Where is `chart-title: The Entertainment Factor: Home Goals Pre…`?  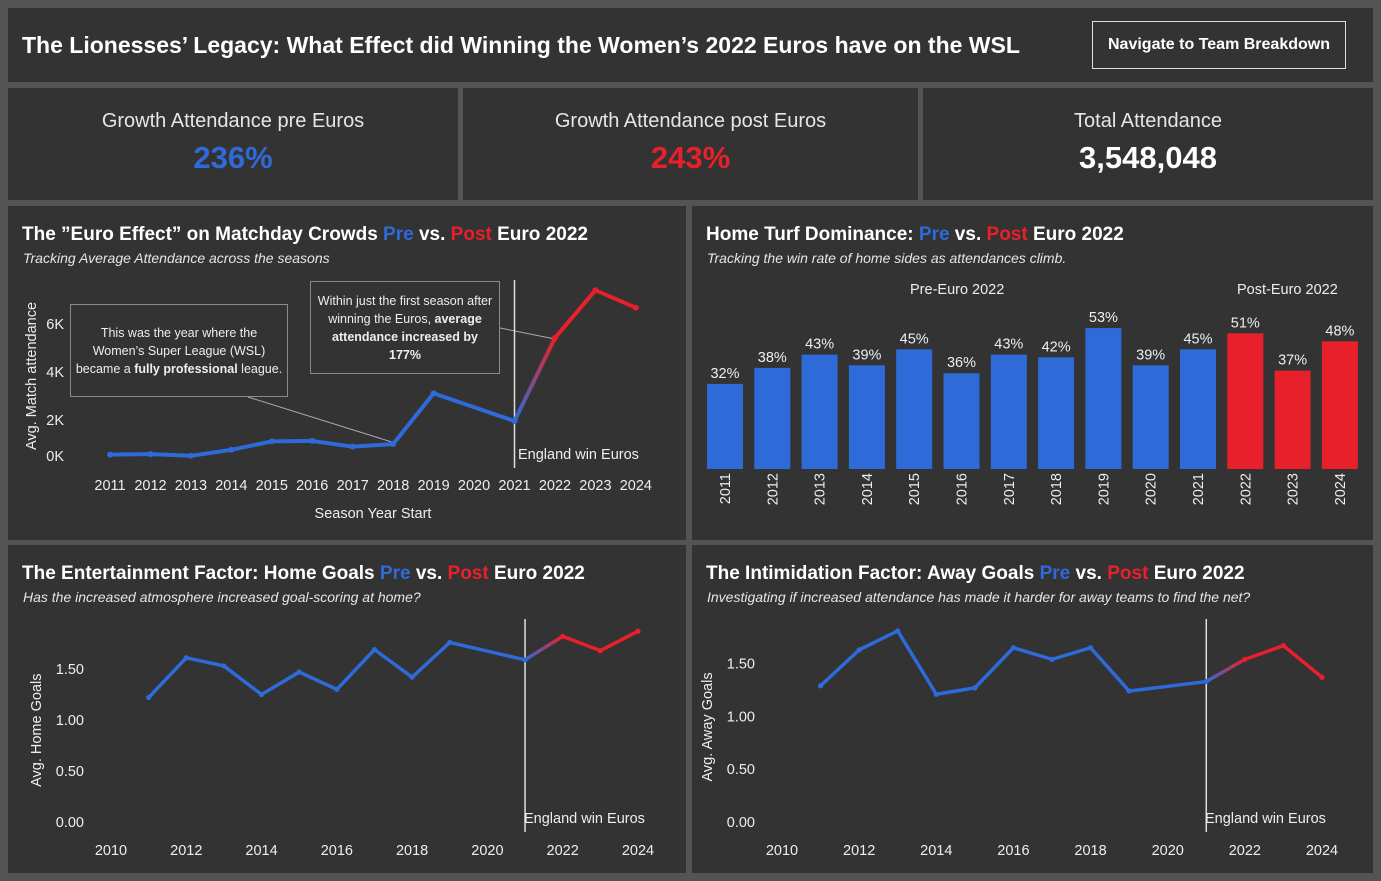 chart-title: The Entertainment Factor: Home Goals Pre… is located at coordinates (303, 574).